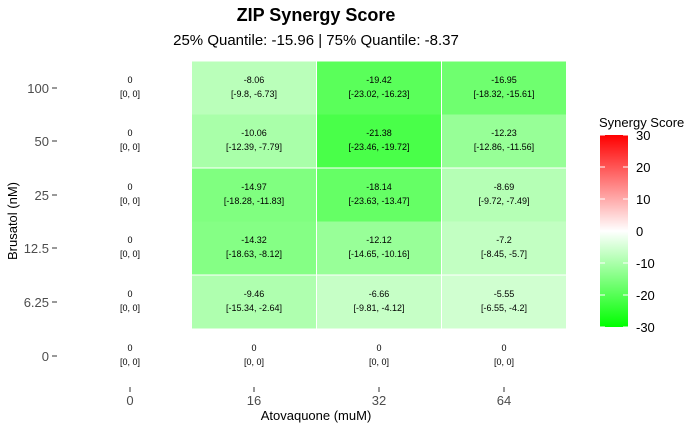 The width and height of the screenshot is (700, 432). I want to click on y-tick-label: 6.25, so click(36, 302).